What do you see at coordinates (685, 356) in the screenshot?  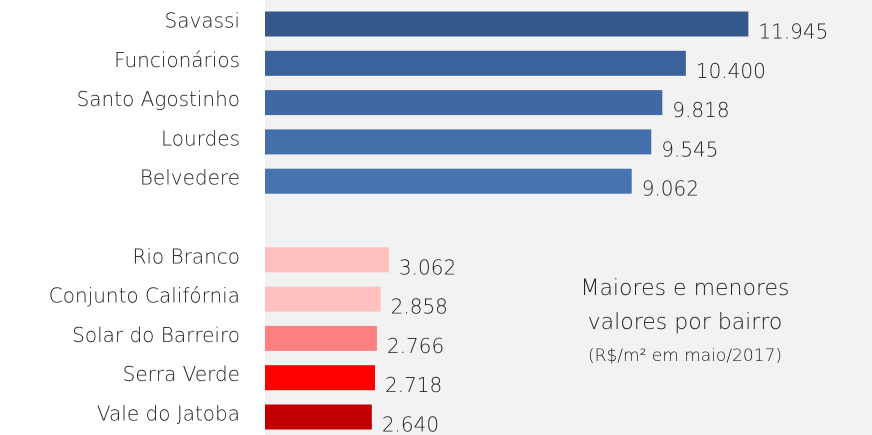 I see `annotation: (R$/m² em maio/2017)` at bounding box center [685, 356].